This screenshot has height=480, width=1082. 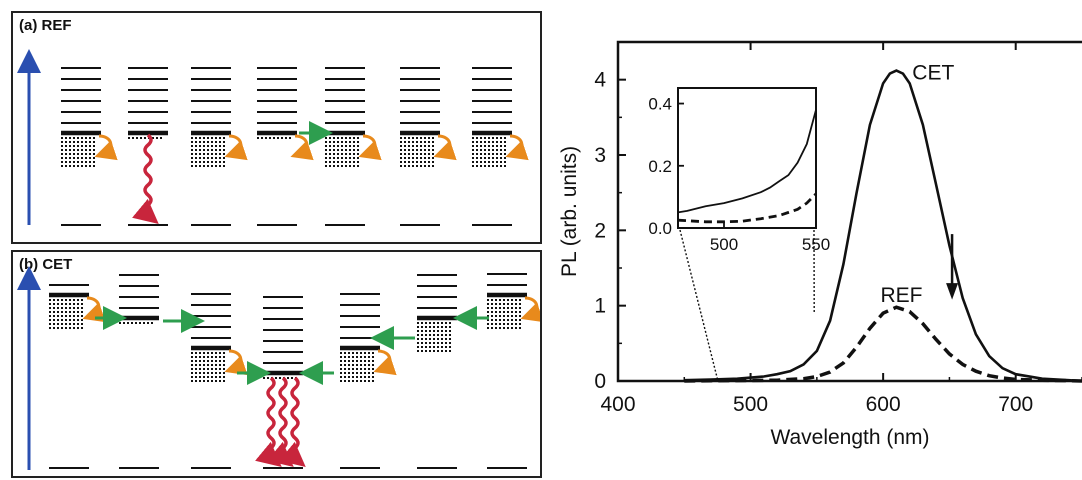 What do you see at coordinates (747, 161) in the screenshot?
I see `inset-series-cet` at bounding box center [747, 161].